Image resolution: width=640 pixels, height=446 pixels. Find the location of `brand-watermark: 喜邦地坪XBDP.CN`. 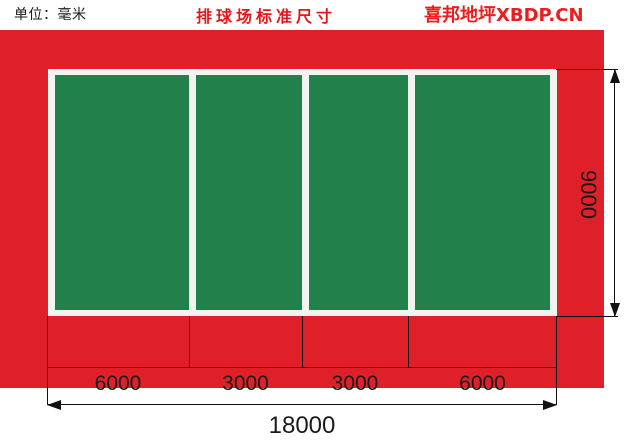

brand-watermark: 喜邦地坪XBDP.CN is located at coordinates (504, 15).